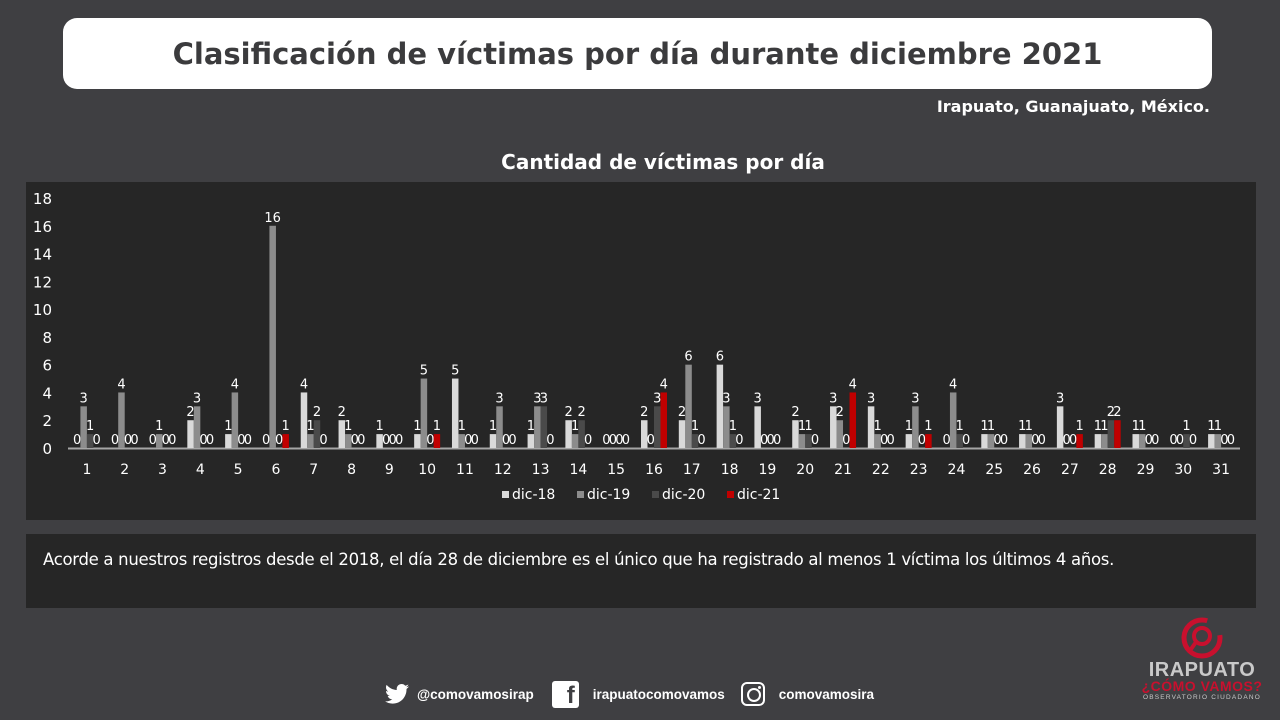 This screenshot has height=720, width=1280. I want to click on logo-line-1: IRAPUATO, so click(1202, 670).